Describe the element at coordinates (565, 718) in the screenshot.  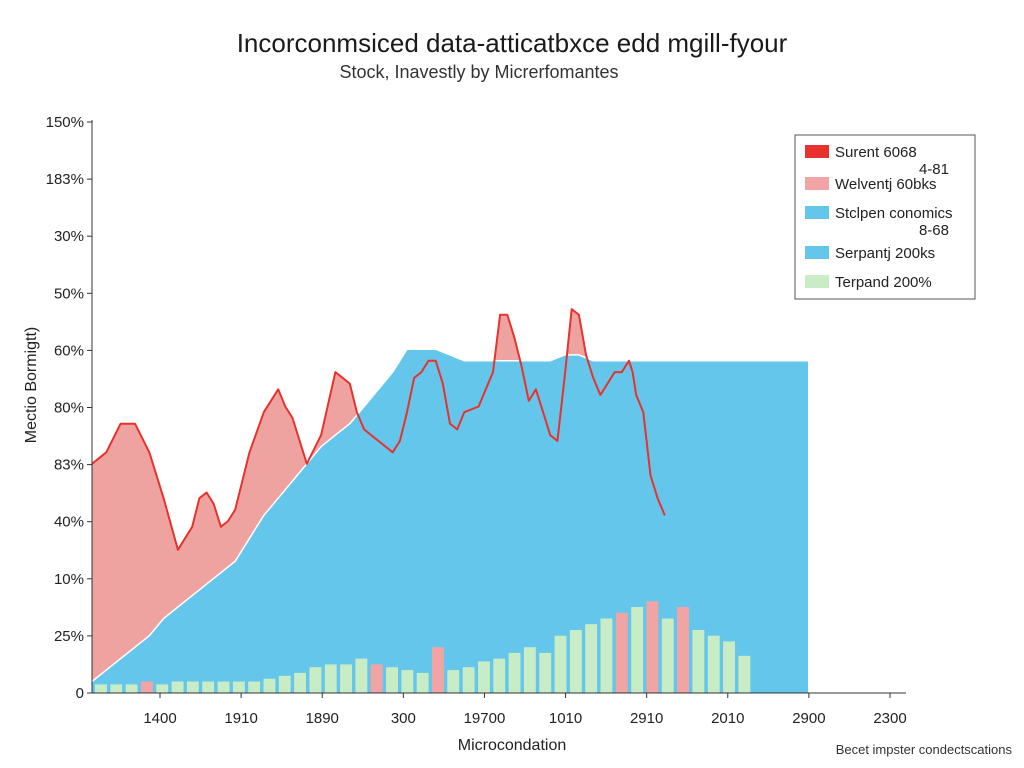
I see `x-tick-label: 1010` at that location.